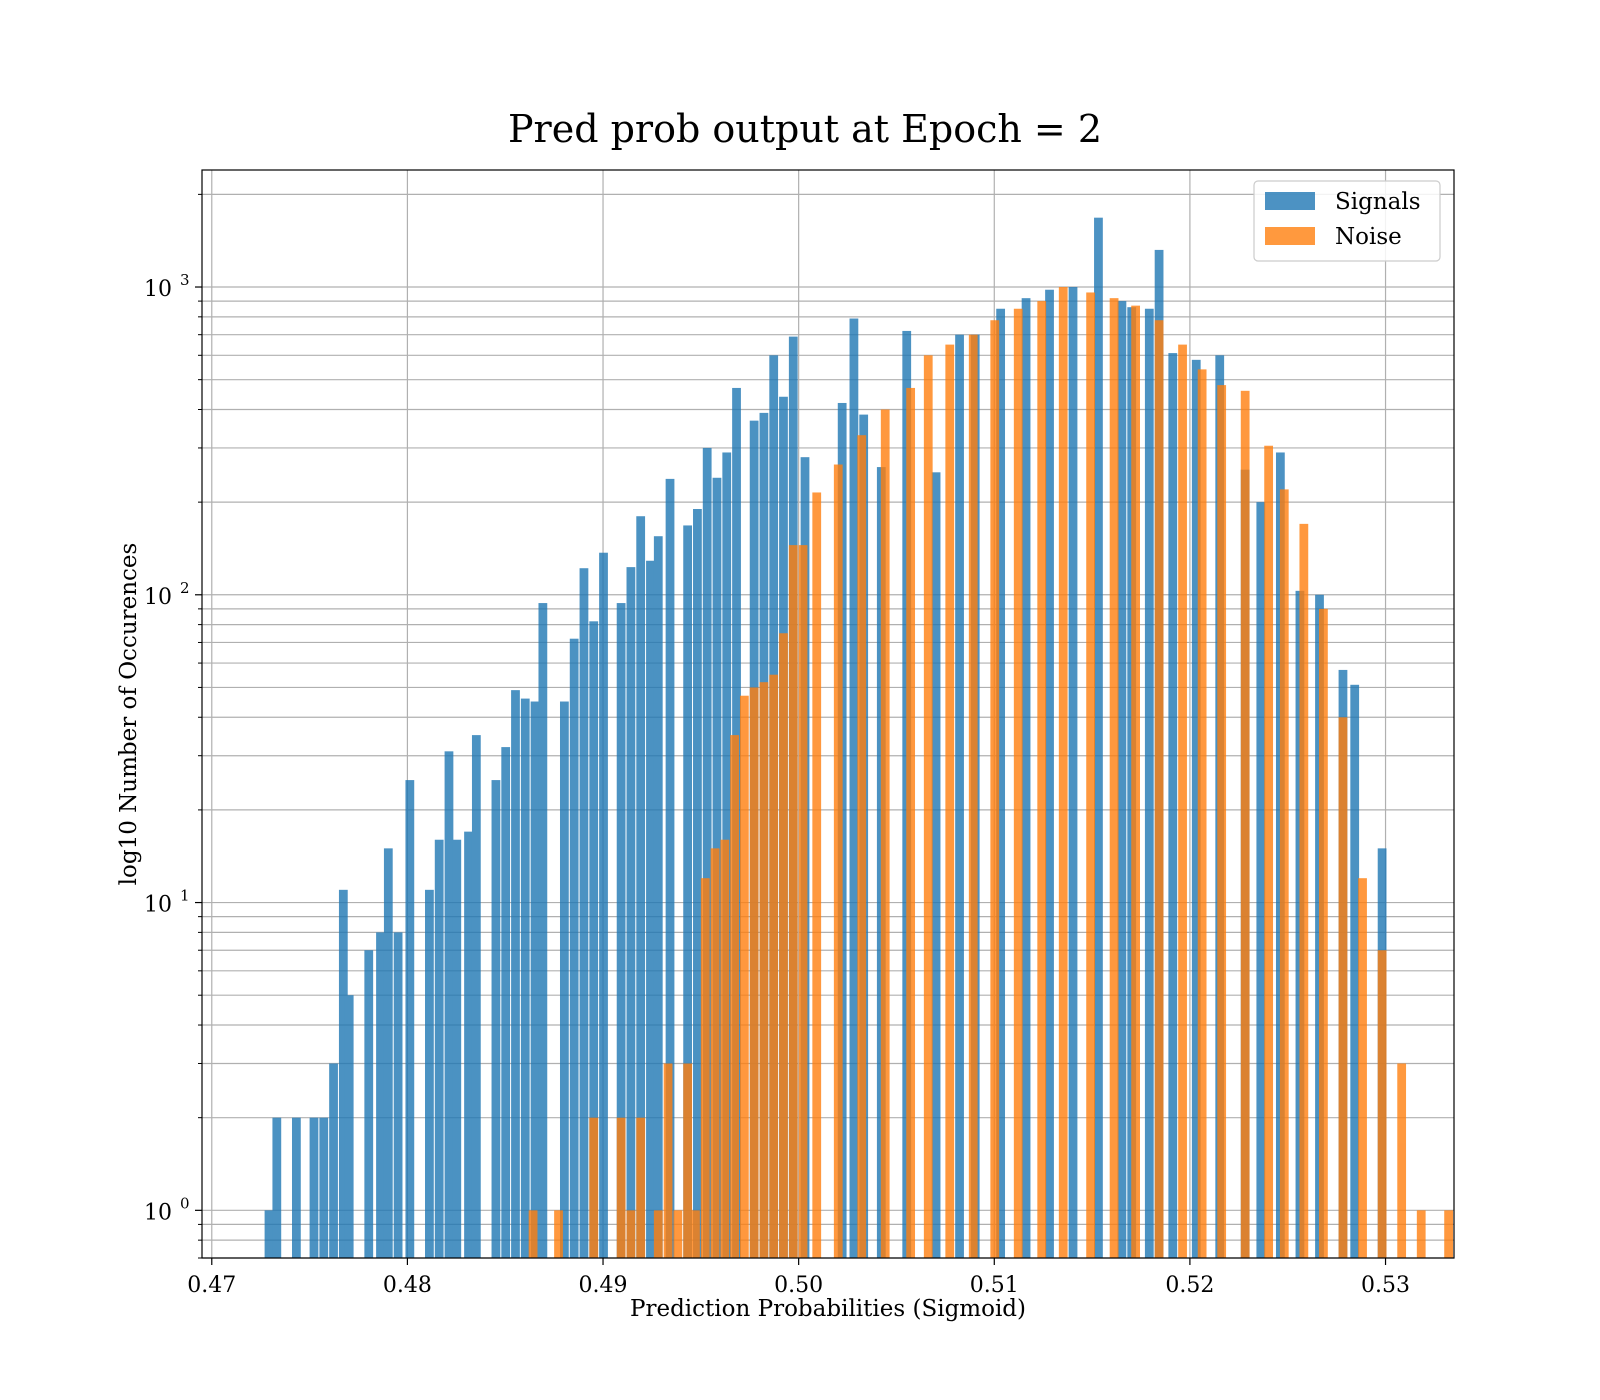 The width and height of the screenshot is (1600, 1400). Describe the element at coordinates (173, 726) in the screenshot. I see `y-axis-ticks: 10 0 10 1 10 2 10 3` at that location.